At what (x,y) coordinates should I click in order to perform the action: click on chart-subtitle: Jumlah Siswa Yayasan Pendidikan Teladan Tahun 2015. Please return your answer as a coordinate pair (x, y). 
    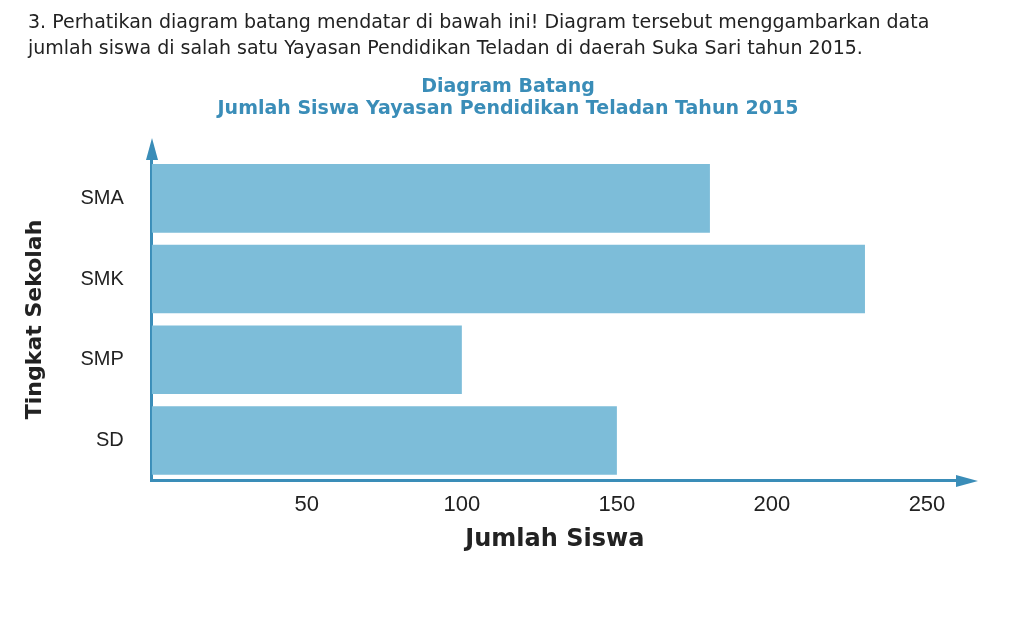
    Looking at the image, I should click on (507, 107).